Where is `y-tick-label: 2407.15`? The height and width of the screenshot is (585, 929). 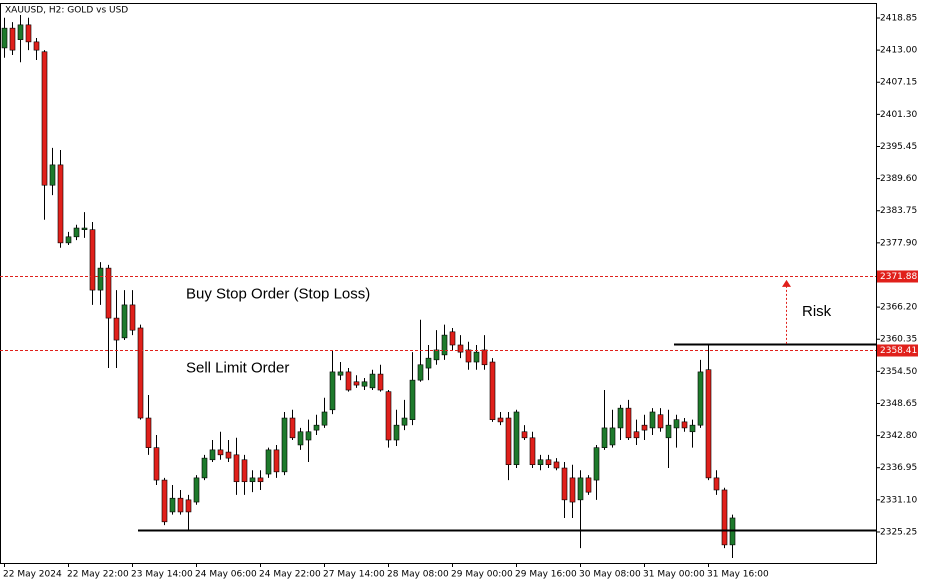
y-tick-label: 2407.15 is located at coordinates (898, 83).